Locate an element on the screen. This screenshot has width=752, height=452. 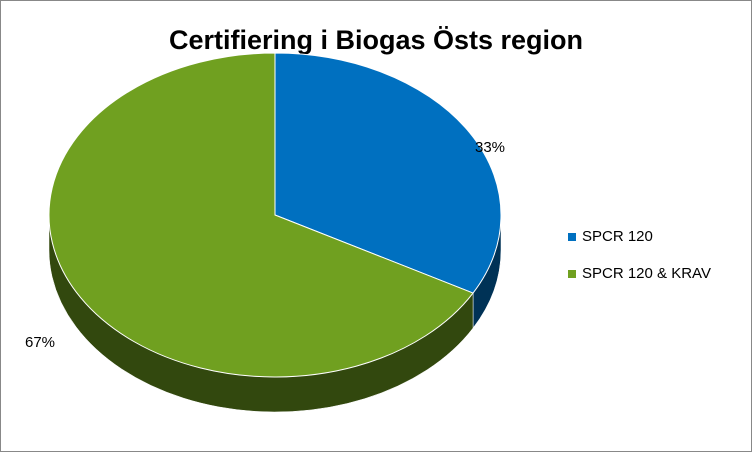
legend-label: SPCR 120 & KRAV is located at coordinates (646, 273).